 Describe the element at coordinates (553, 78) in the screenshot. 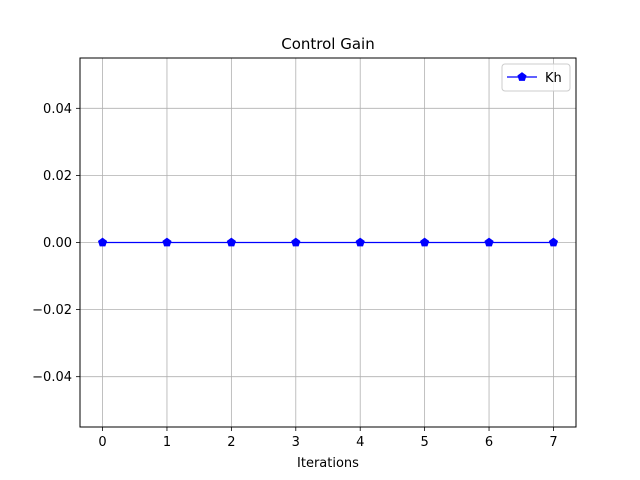

I see `legend-label-kh: Kh` at that location.